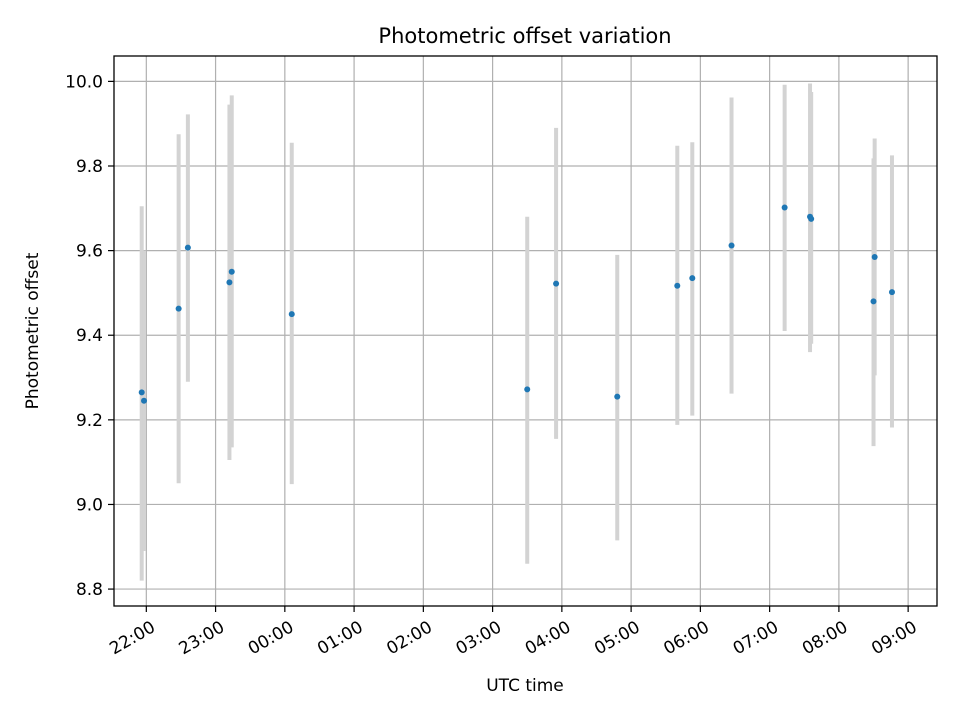 Image resolution: width=960 pixels, height=720 pixels. Describe the element at coordinates (686, 638) in the screenshot. I see `x-tick-label: 06:00` at that location.